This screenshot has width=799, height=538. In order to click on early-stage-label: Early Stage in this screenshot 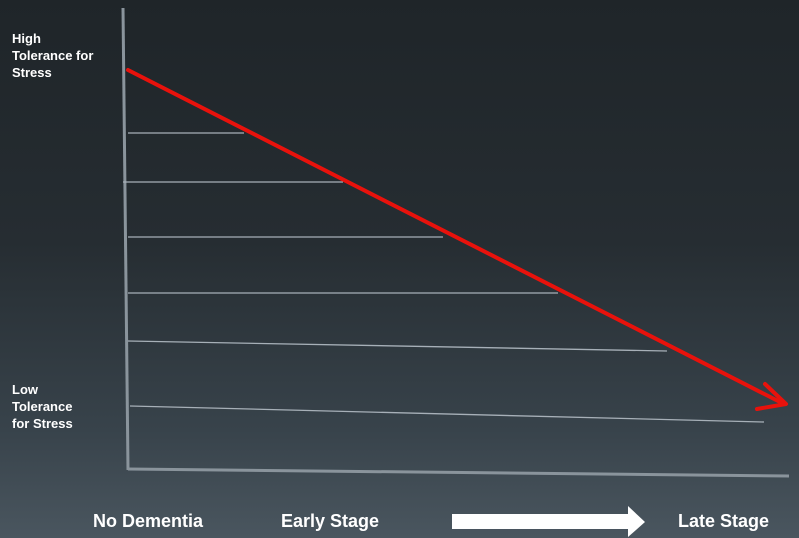, I will do `click(330, 521)`.